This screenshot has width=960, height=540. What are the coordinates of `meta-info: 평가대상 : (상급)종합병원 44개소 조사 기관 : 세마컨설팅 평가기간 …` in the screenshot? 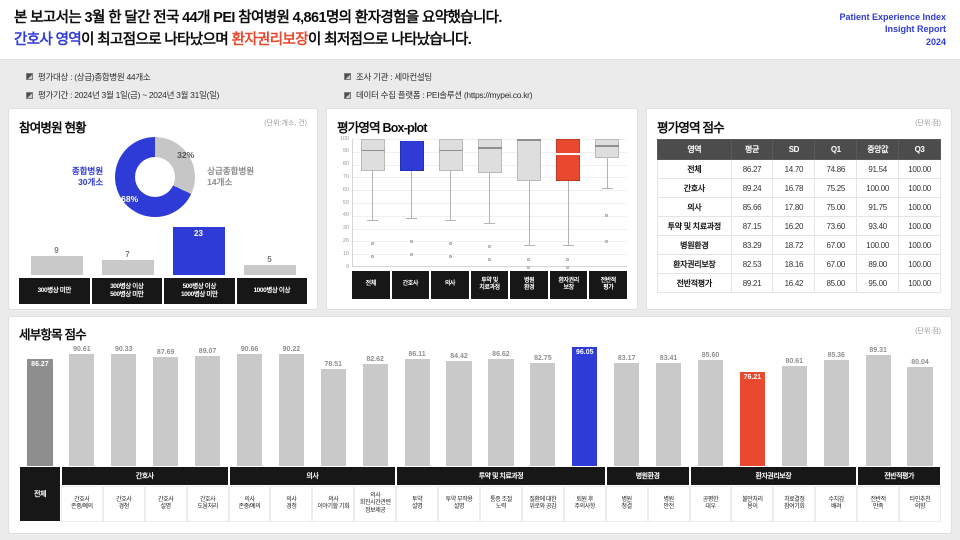 It's located at (480, 83).